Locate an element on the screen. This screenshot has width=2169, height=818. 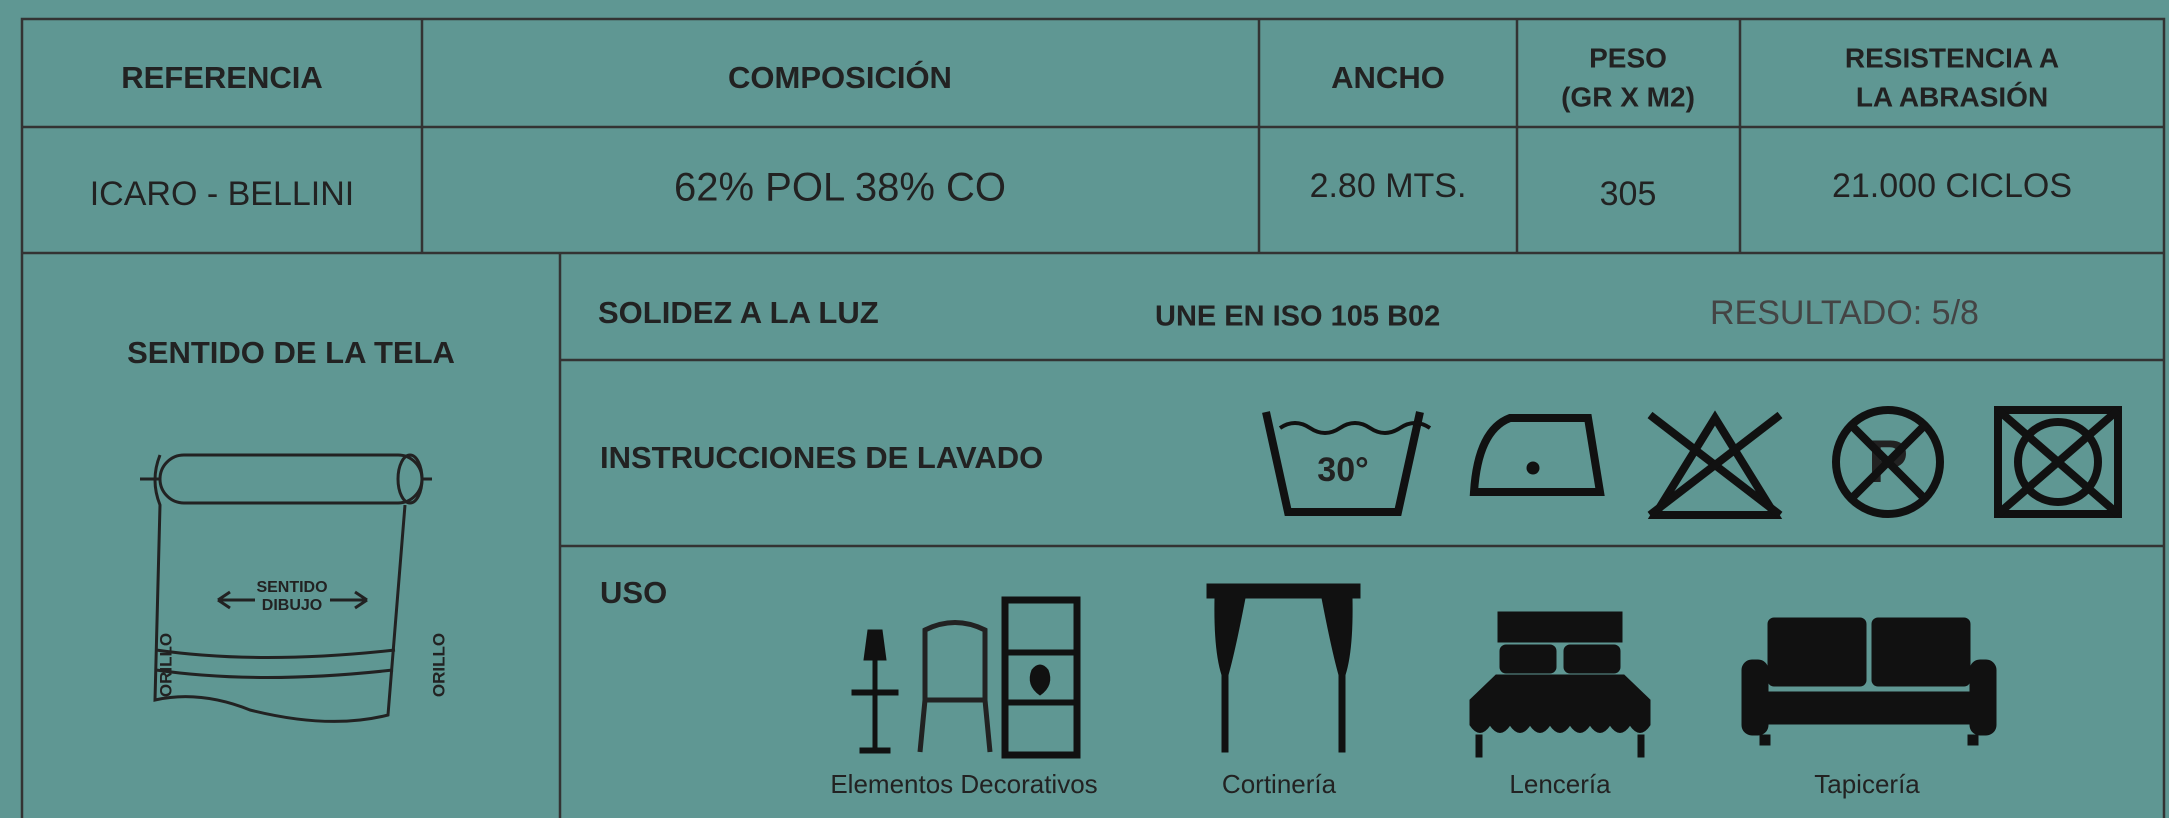
value-cell: 21.000 CICLOS is located at coordinates (1952, 186).